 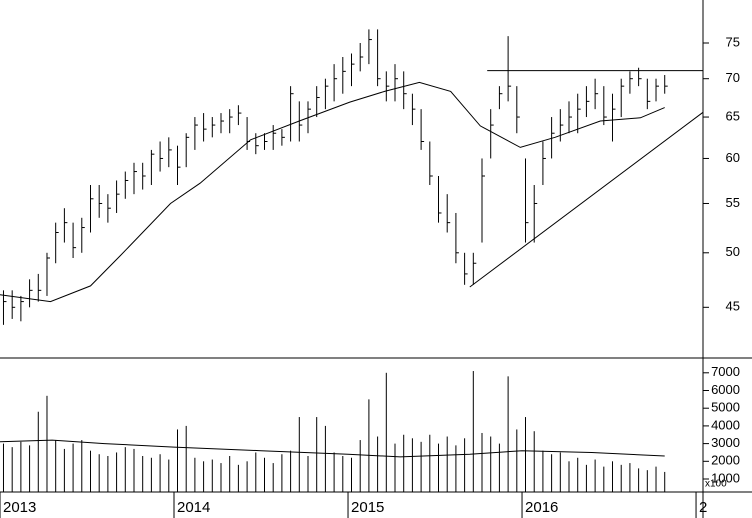 What do you see at coordinates (332, 448) in the screenshot?
I see `volume-average` at bounding box center [332, 448].